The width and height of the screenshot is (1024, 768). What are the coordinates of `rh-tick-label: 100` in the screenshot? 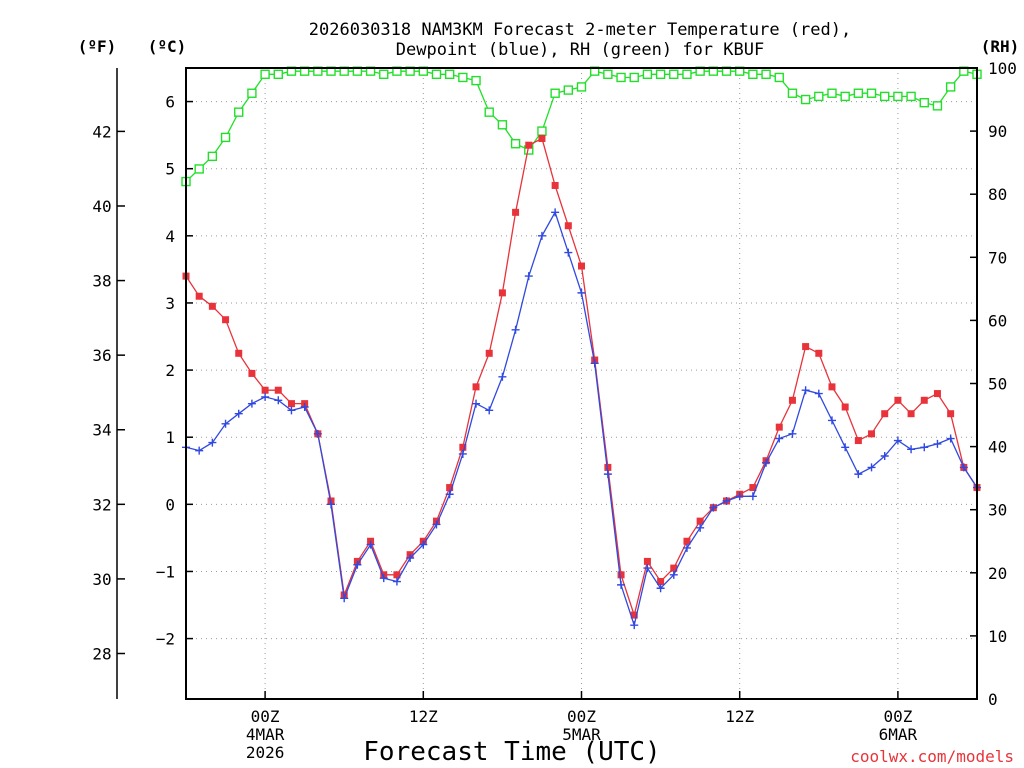 It's located at (1002, 68).